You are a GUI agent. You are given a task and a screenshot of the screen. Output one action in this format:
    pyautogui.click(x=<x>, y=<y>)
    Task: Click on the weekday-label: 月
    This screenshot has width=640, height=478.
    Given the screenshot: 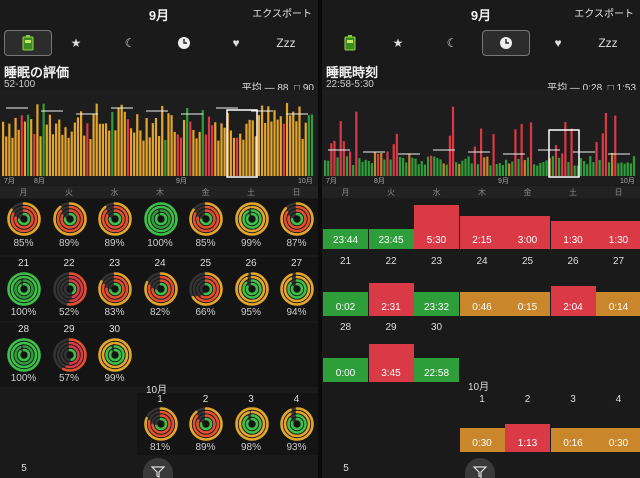 What is the action you would take?
    pyautogui.click(x=345, y=192)
    